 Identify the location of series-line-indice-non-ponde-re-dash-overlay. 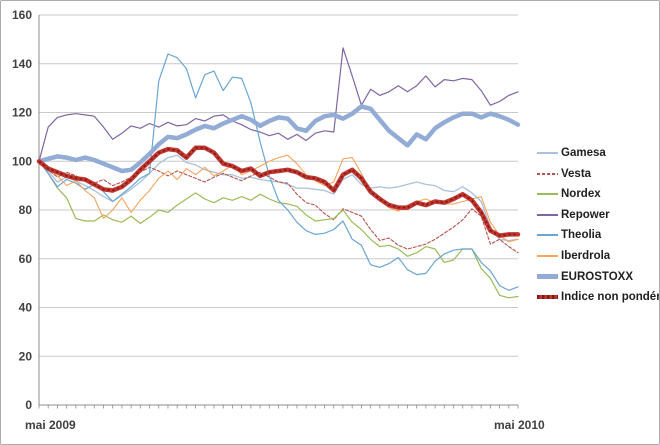
(278, 192).